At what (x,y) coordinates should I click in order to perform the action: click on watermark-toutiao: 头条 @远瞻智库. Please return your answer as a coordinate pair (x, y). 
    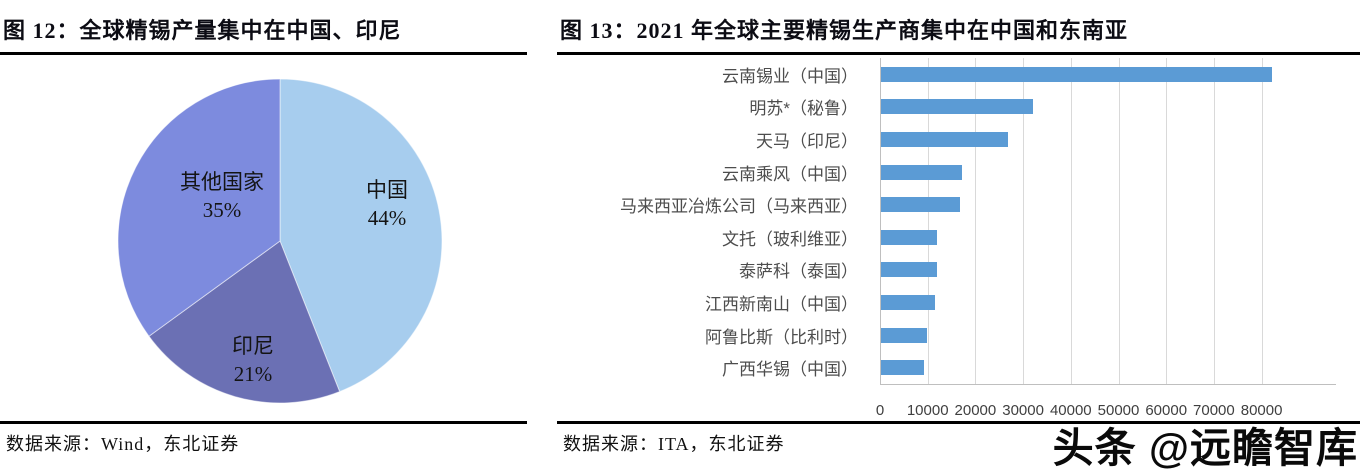
    Looking at the image, I should click on (1205, 448).